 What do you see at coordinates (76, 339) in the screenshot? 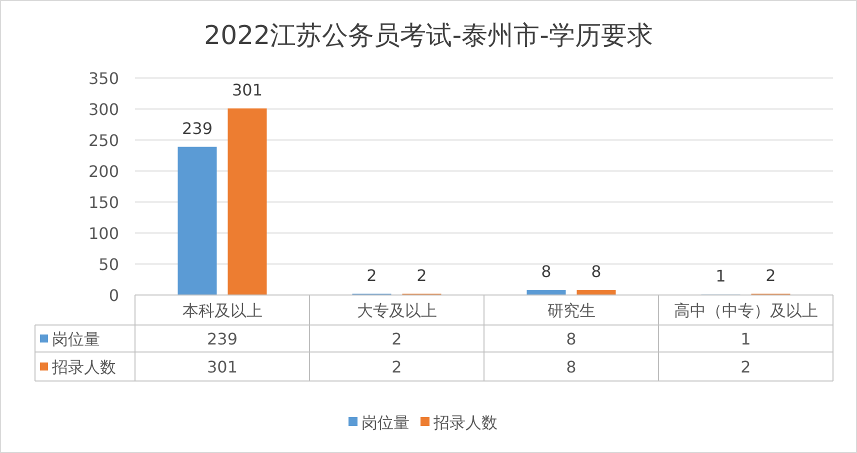
I see `legend-label: 岗位量` at bounding box center [76, 339].